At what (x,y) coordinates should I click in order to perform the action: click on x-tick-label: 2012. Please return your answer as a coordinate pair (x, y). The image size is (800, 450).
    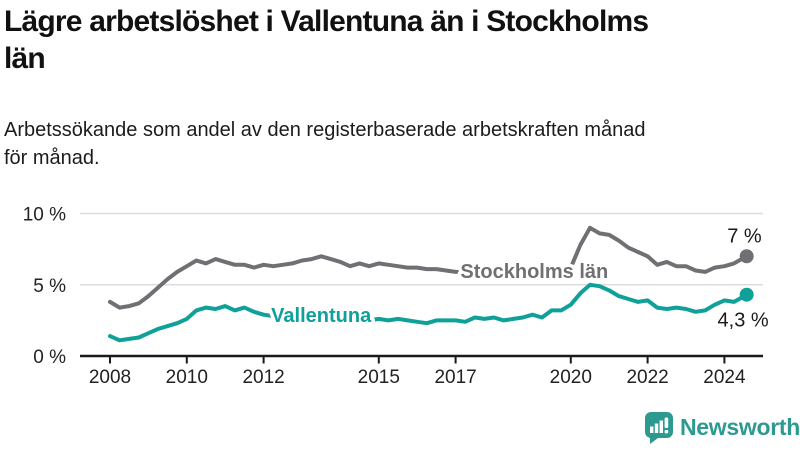
    Looking at the image, I should click on (263, 377).